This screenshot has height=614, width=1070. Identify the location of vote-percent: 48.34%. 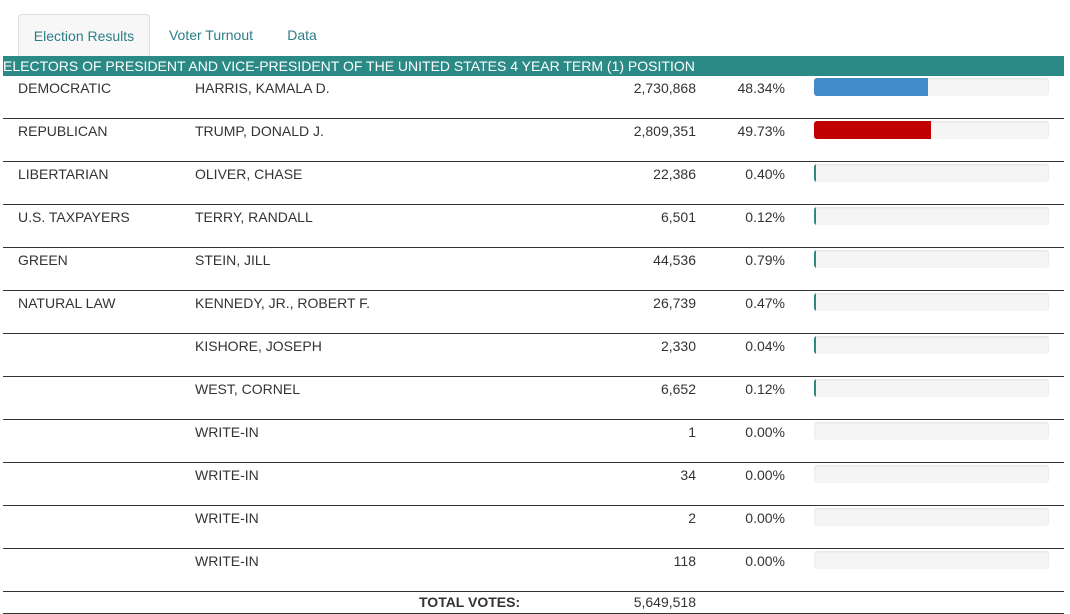
(761, 88).